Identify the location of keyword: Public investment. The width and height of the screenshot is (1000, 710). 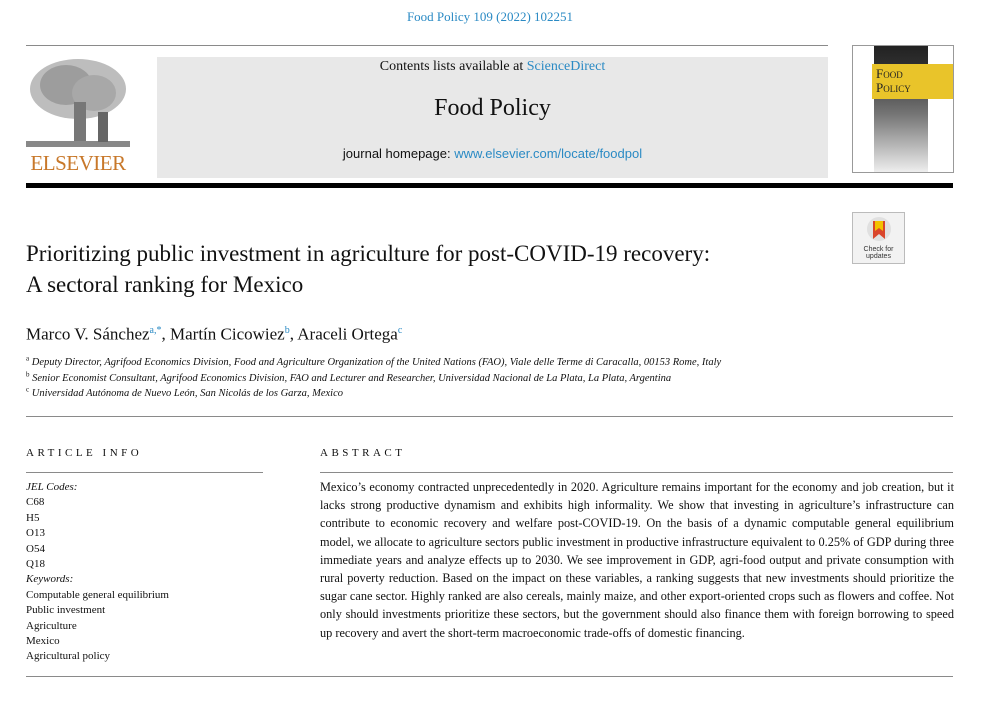
(66, 610).